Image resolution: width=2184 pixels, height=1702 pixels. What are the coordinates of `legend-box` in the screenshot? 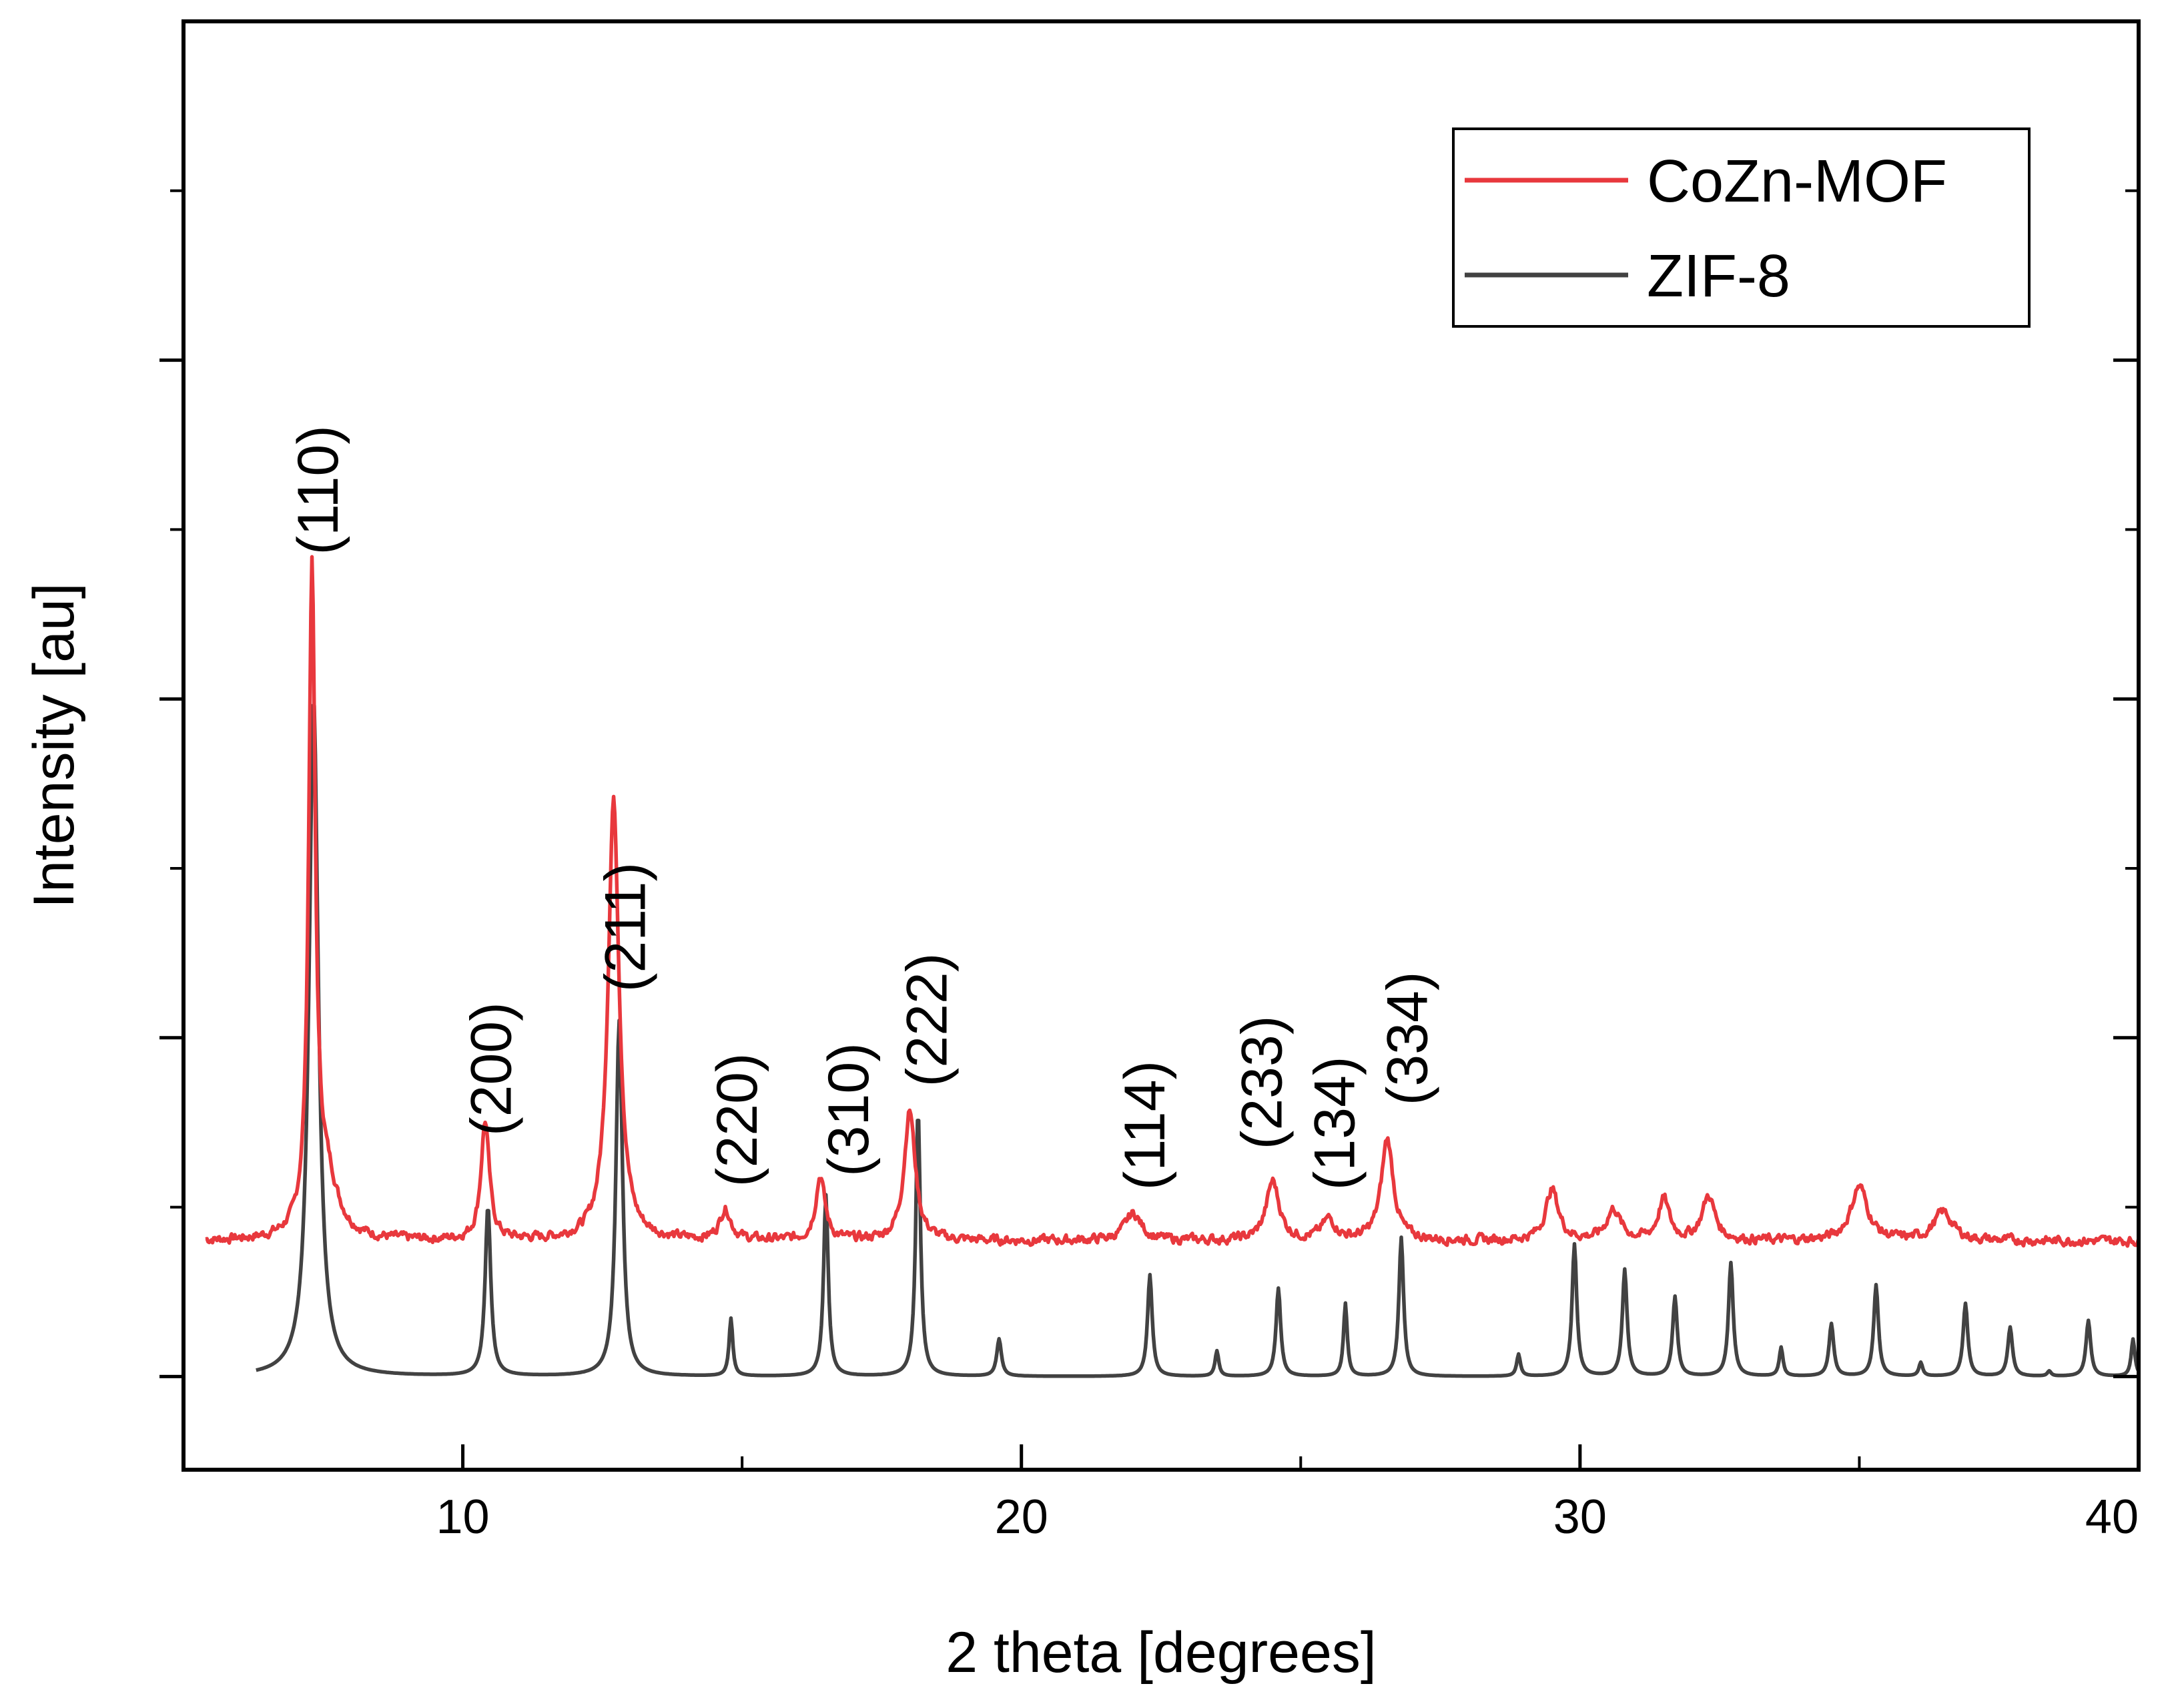 It's located at (1741, 227).